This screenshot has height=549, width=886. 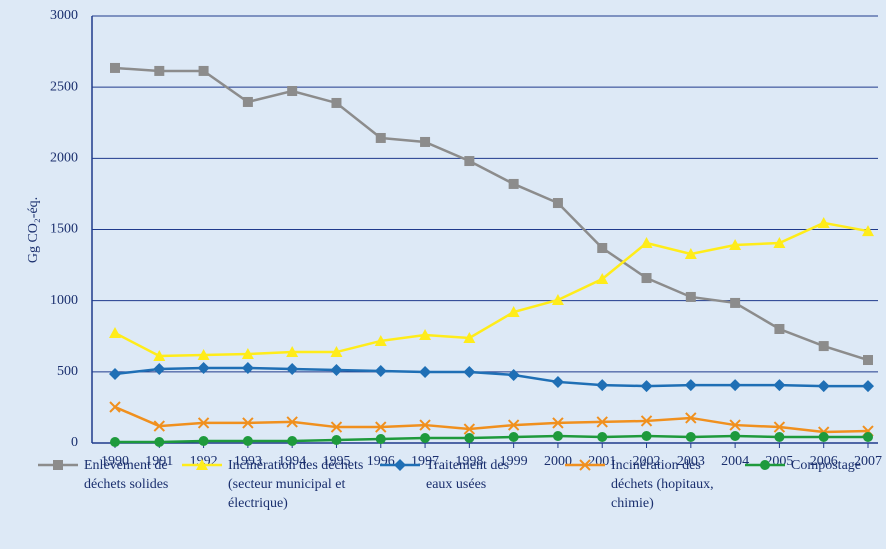 What do you see at coordinates (779, 461) in the screenshot?
I see `x-tick-label: 2005` at bounding box center [779, 461].